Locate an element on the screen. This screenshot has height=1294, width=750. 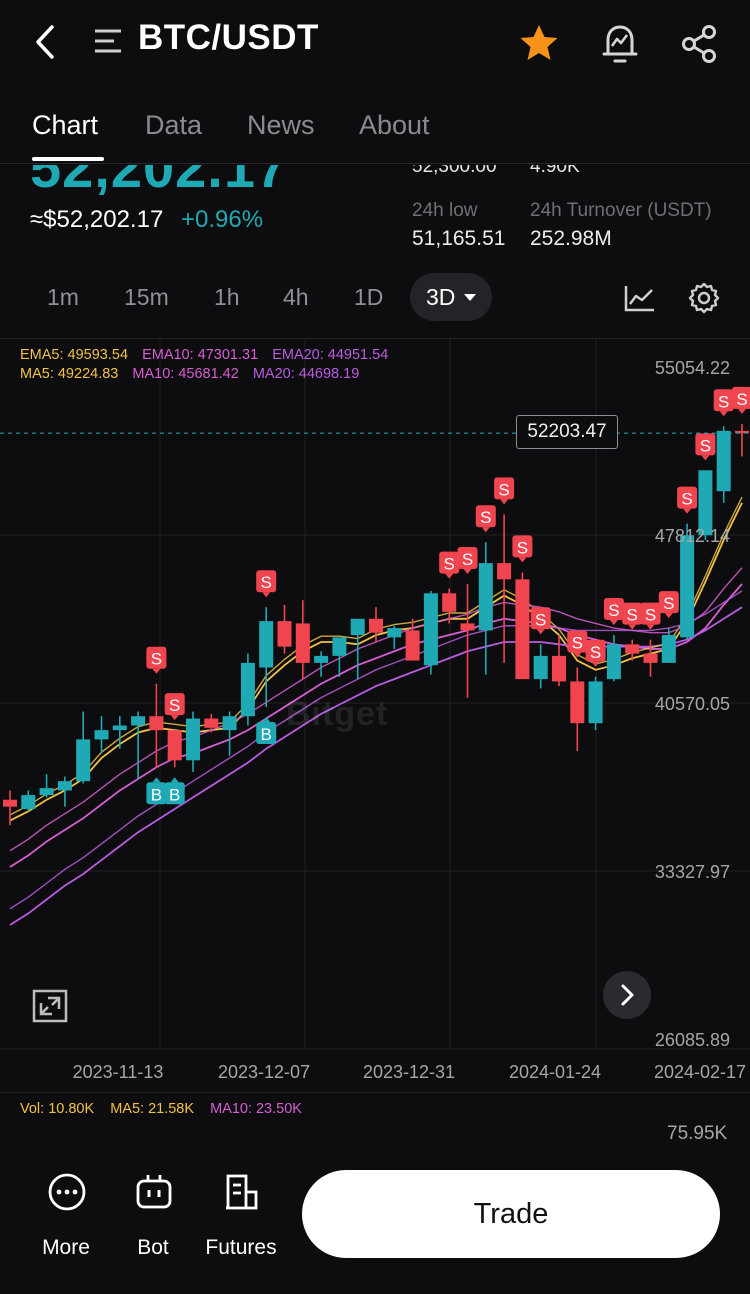
turnover-value: 252.98M is located at coordinates (571, 238).